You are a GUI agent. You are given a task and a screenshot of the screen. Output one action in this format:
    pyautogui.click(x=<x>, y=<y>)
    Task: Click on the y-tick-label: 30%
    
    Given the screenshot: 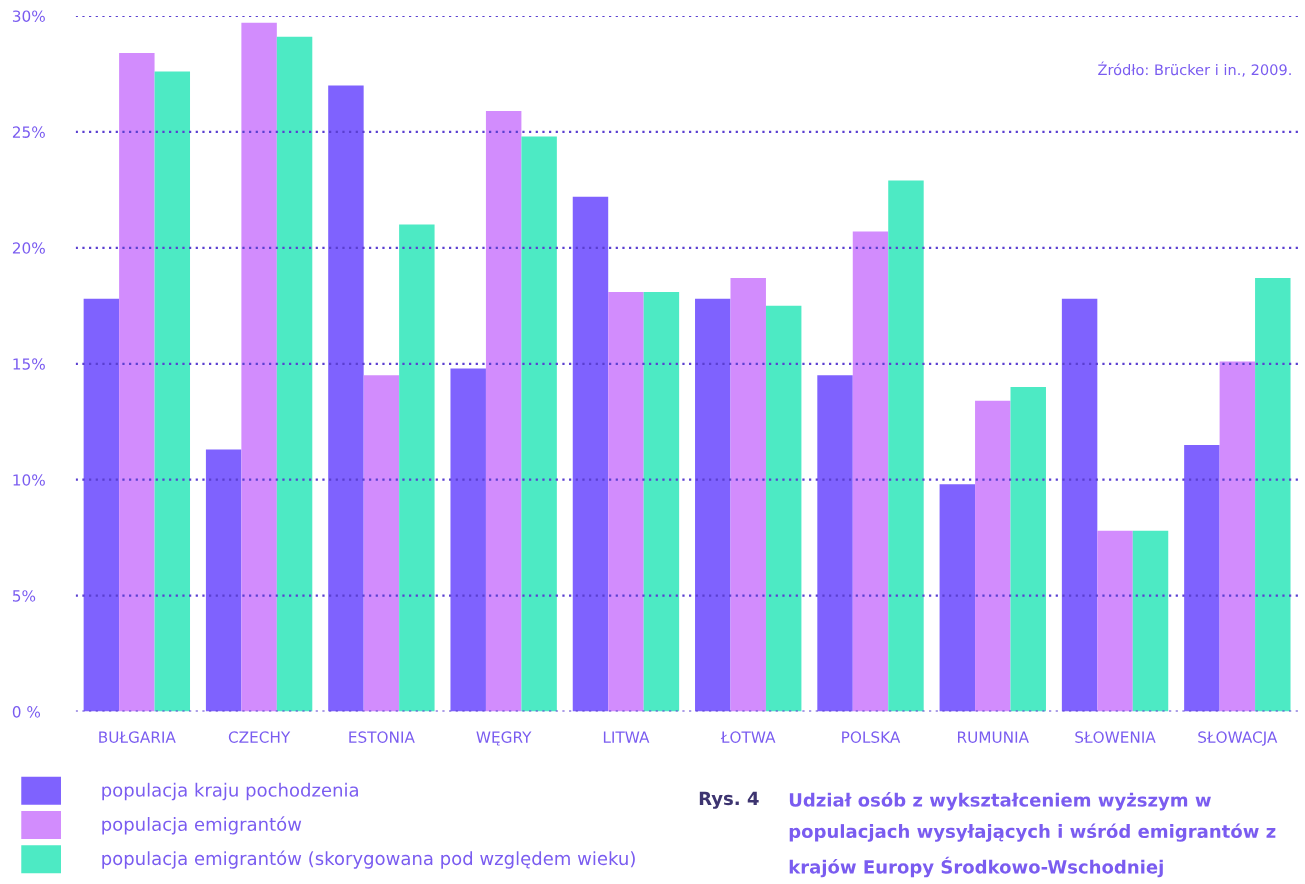 What is the action you would take?
    pyautogui.click(x=28, y=16)
    